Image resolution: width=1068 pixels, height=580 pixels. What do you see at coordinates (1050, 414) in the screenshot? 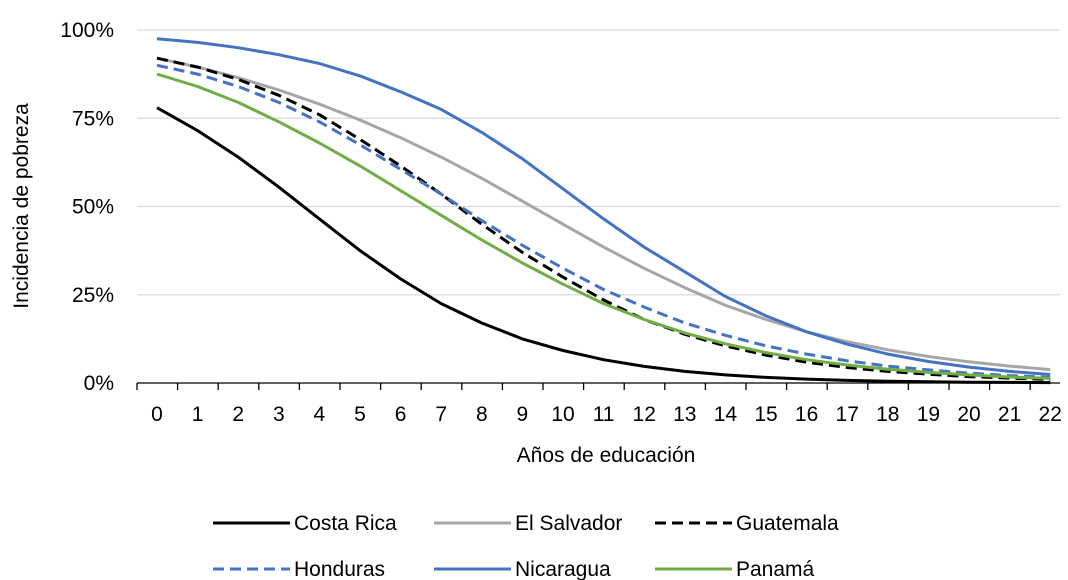
I see `x-tick-label: 22` at bounding box center [1050, 414].